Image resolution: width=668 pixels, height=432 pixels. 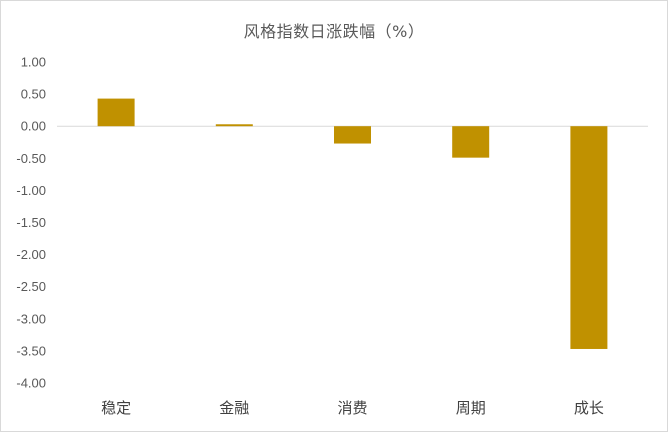 I want to click on y-tick-label: -2.00, so click(x=31, y=254).